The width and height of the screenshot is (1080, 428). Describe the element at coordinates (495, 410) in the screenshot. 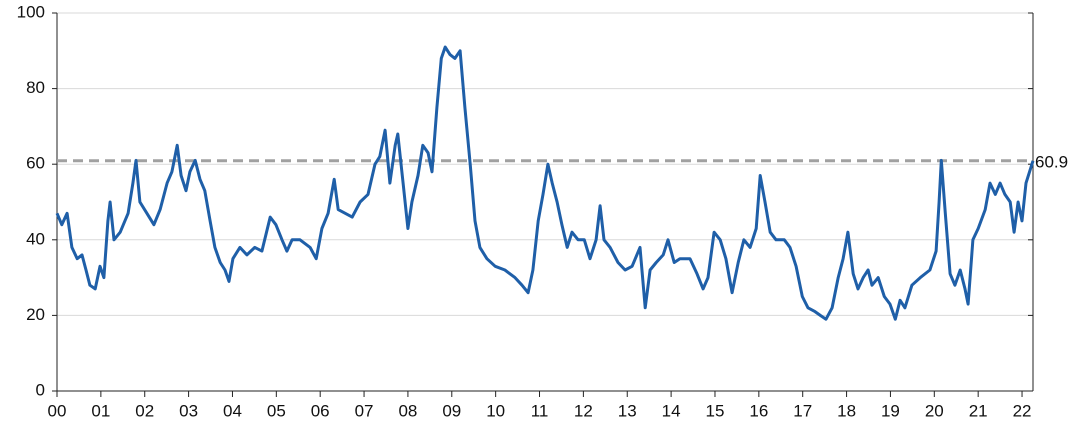

I see `x-tick-label: 10` at that location.